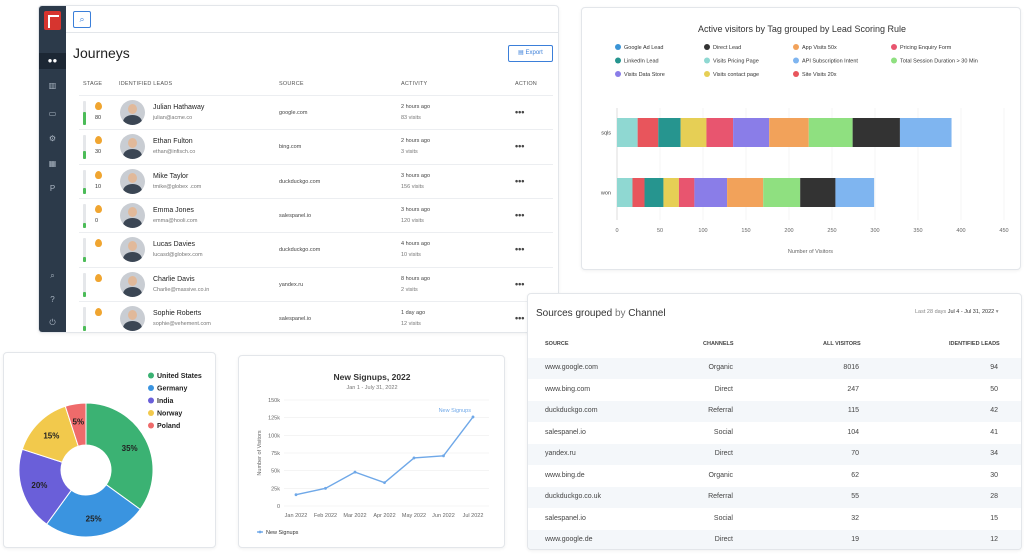 The height and width of the screenshot is (554, 1024). Describe the element at coordinates (82, 19) in the screenshot. I see `search-button: ⌕` at that location.